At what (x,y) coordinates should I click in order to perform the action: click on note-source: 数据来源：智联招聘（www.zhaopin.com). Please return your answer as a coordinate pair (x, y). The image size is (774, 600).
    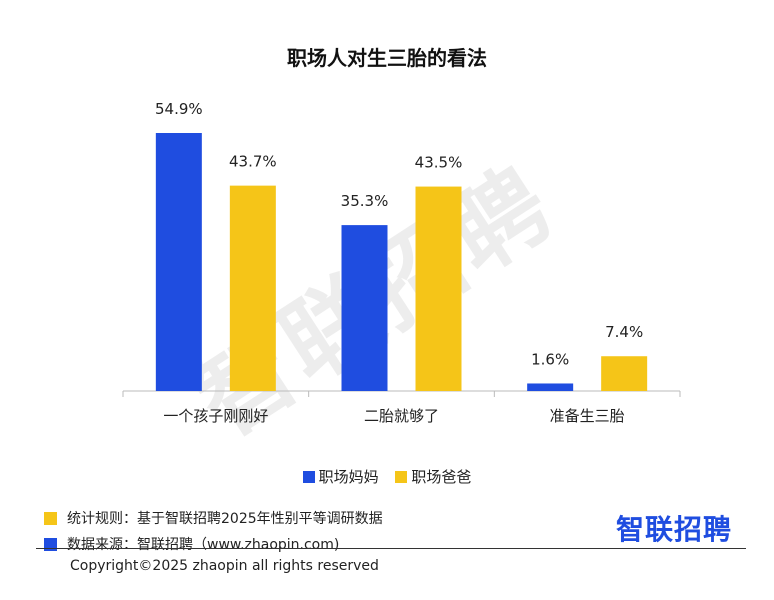
    Looking at the image, I should click on (213, 544).